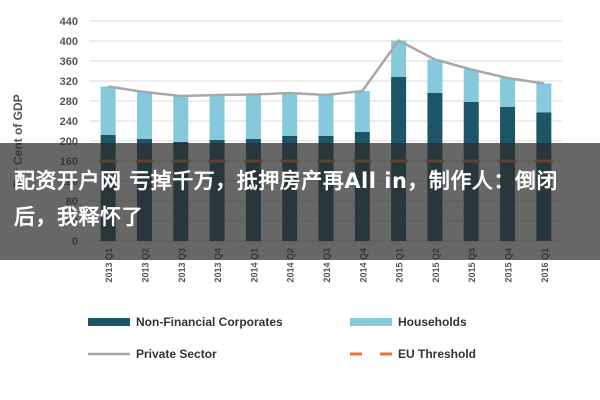  Describe the element at coordinates (436, 265) in the screenshot. I see `x-tick-label: 2015 Q2` at that location.